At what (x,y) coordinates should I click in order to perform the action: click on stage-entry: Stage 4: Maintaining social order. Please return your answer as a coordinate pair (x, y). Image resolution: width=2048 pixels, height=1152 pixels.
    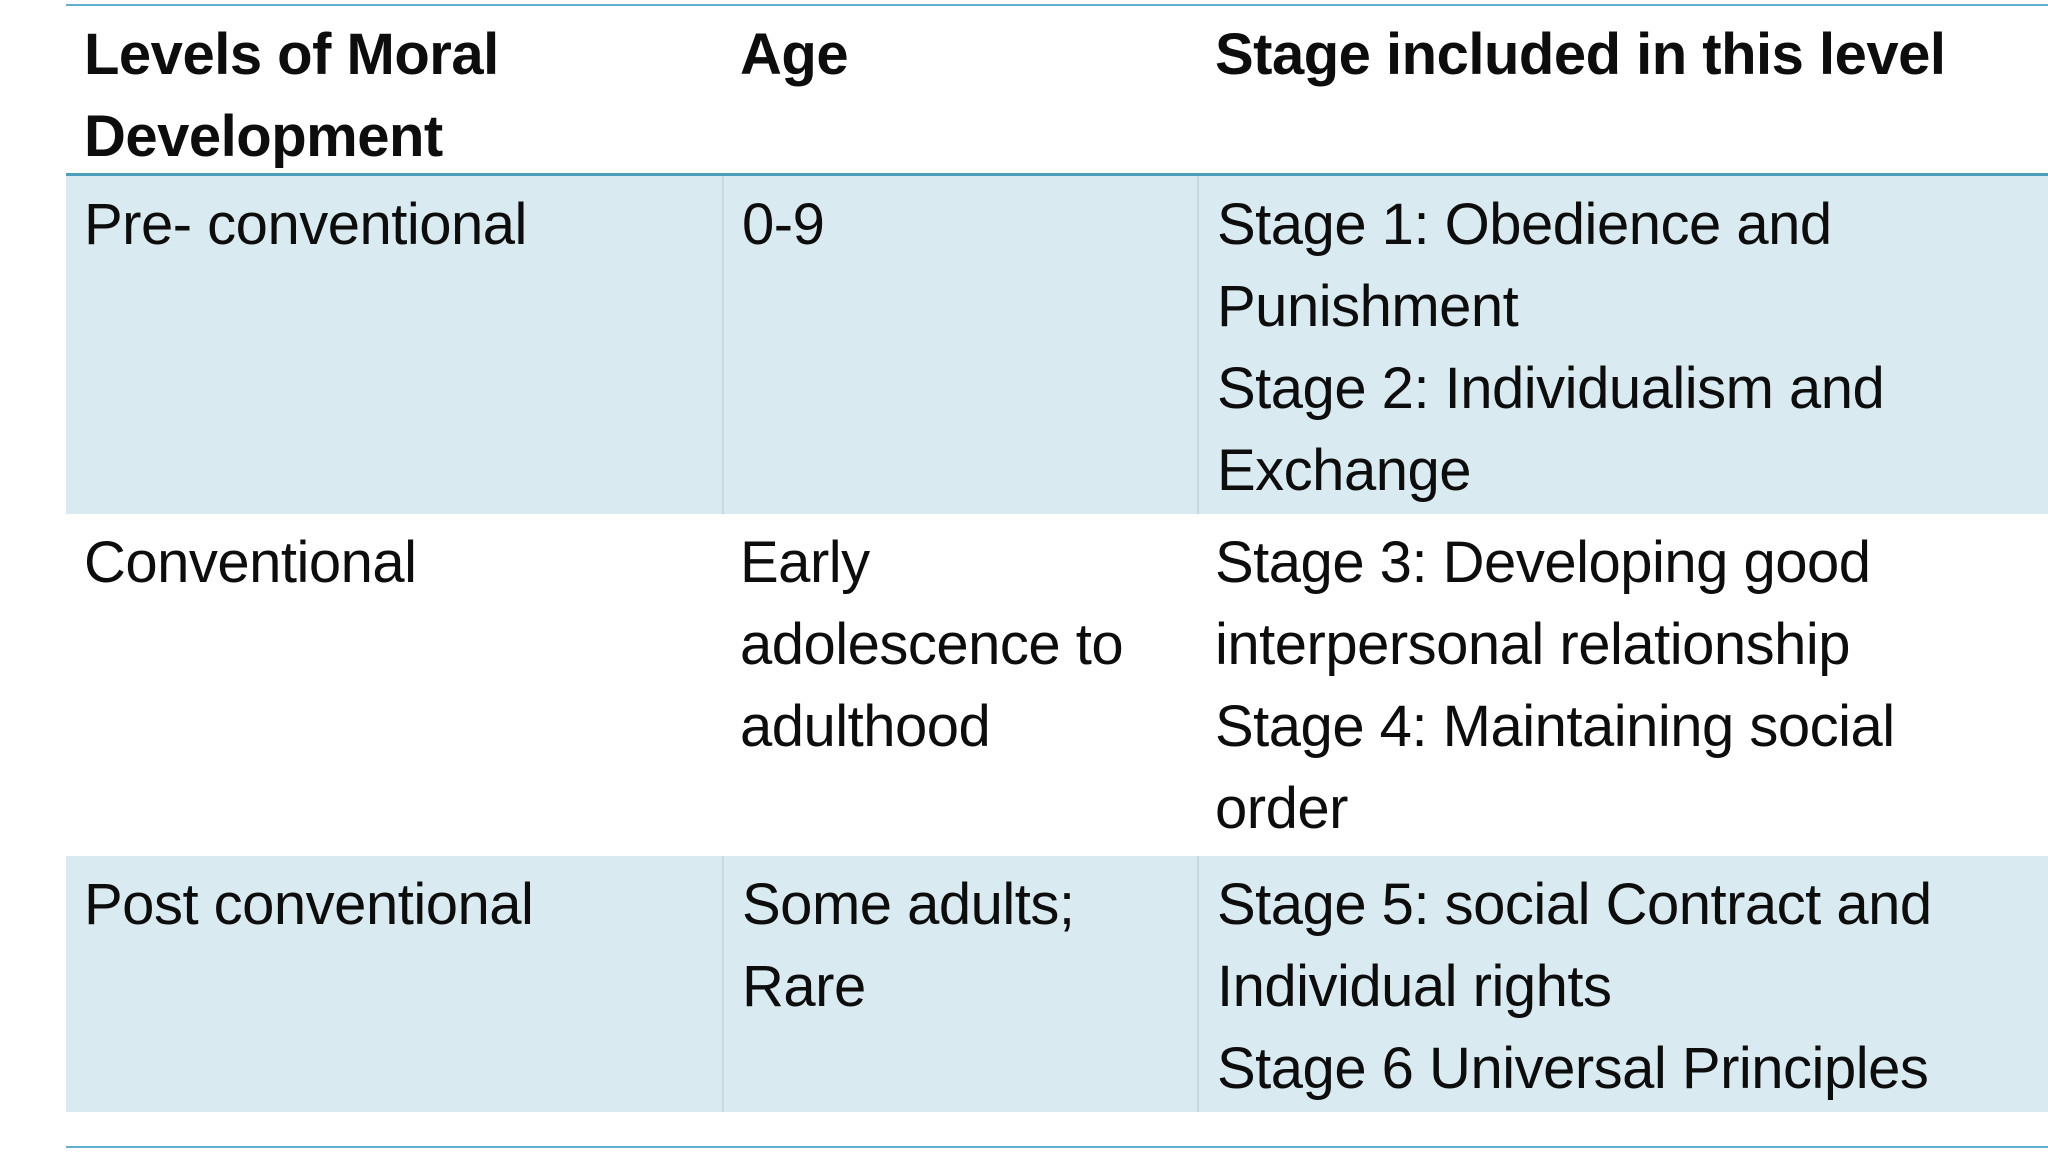
    Looking at the image, I should click on (1555, 767).